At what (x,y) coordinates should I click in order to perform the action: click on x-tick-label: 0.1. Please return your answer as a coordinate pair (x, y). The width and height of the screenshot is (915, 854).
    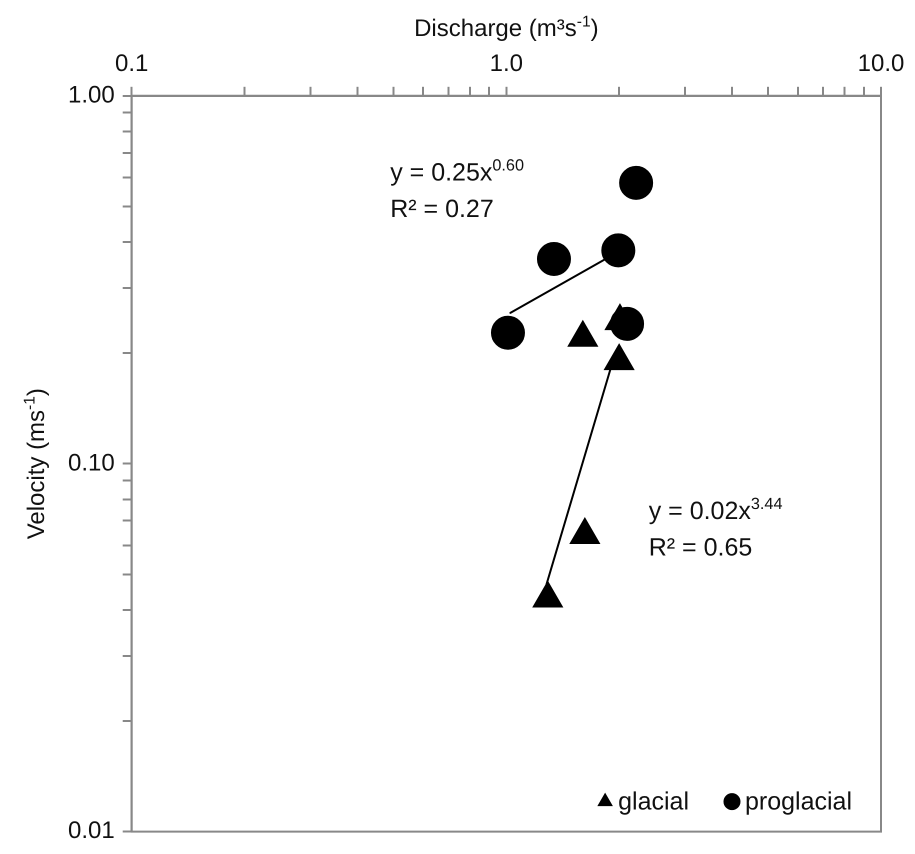
    Looking at the image, I should click on (131, 64).